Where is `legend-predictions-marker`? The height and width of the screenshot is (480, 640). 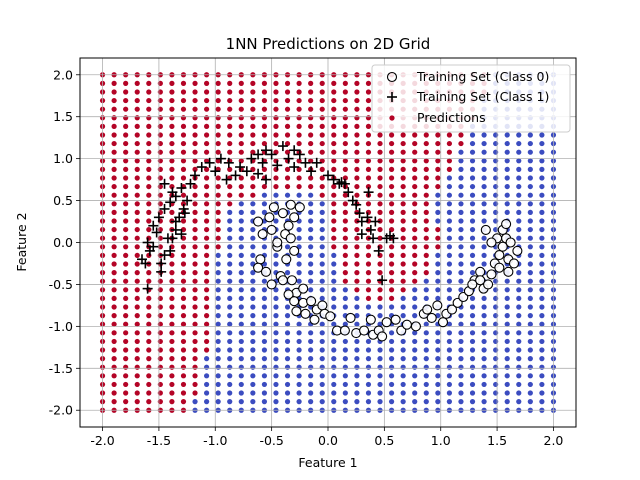
legend-predictions-marker is located at coordinates (392, 118).